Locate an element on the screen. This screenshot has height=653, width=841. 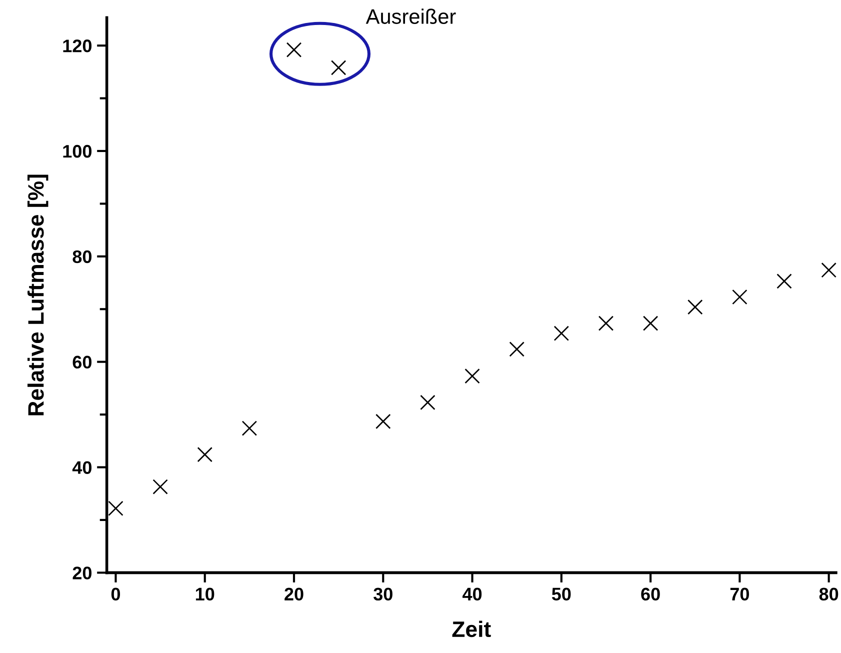
x-tick-label: 10 is located at coordinates (205, 594).